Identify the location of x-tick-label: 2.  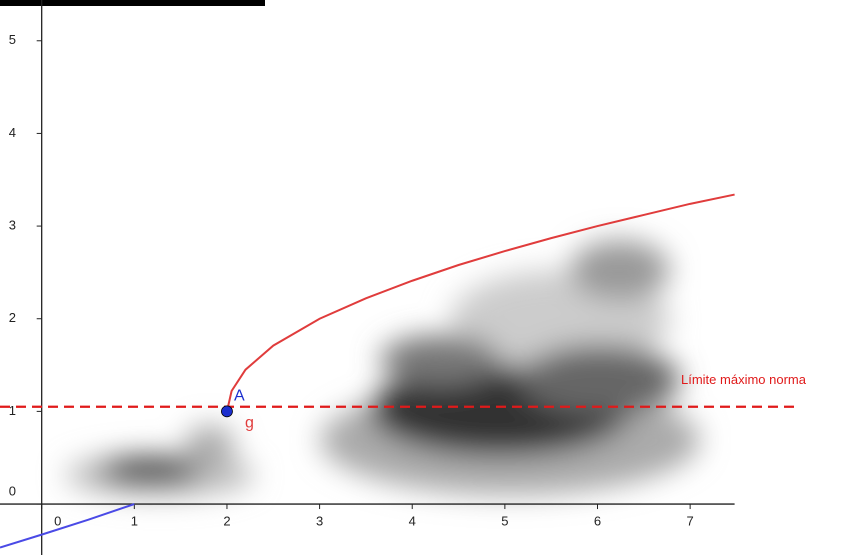
(226, 520).